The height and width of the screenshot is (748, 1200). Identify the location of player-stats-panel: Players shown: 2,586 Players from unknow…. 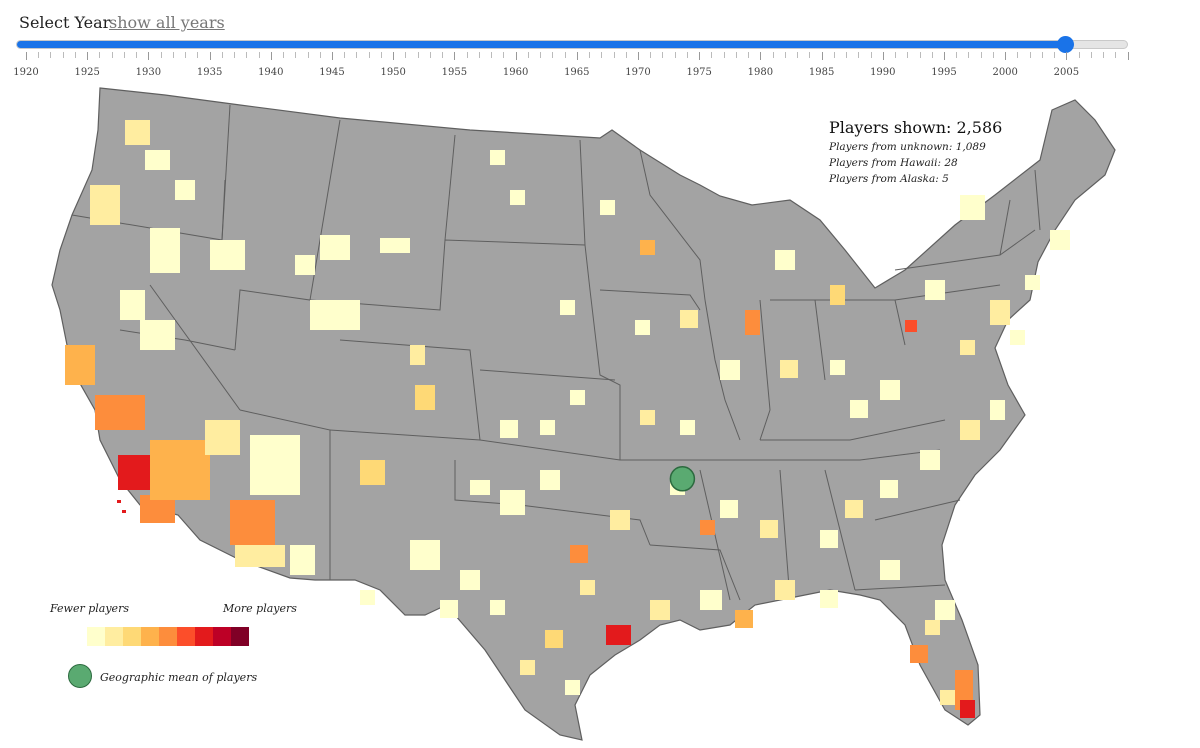
(915, 151).